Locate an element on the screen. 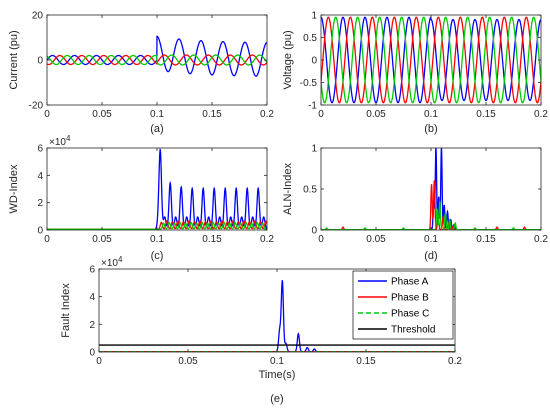  legend-box is located at coordinates (403, 305).